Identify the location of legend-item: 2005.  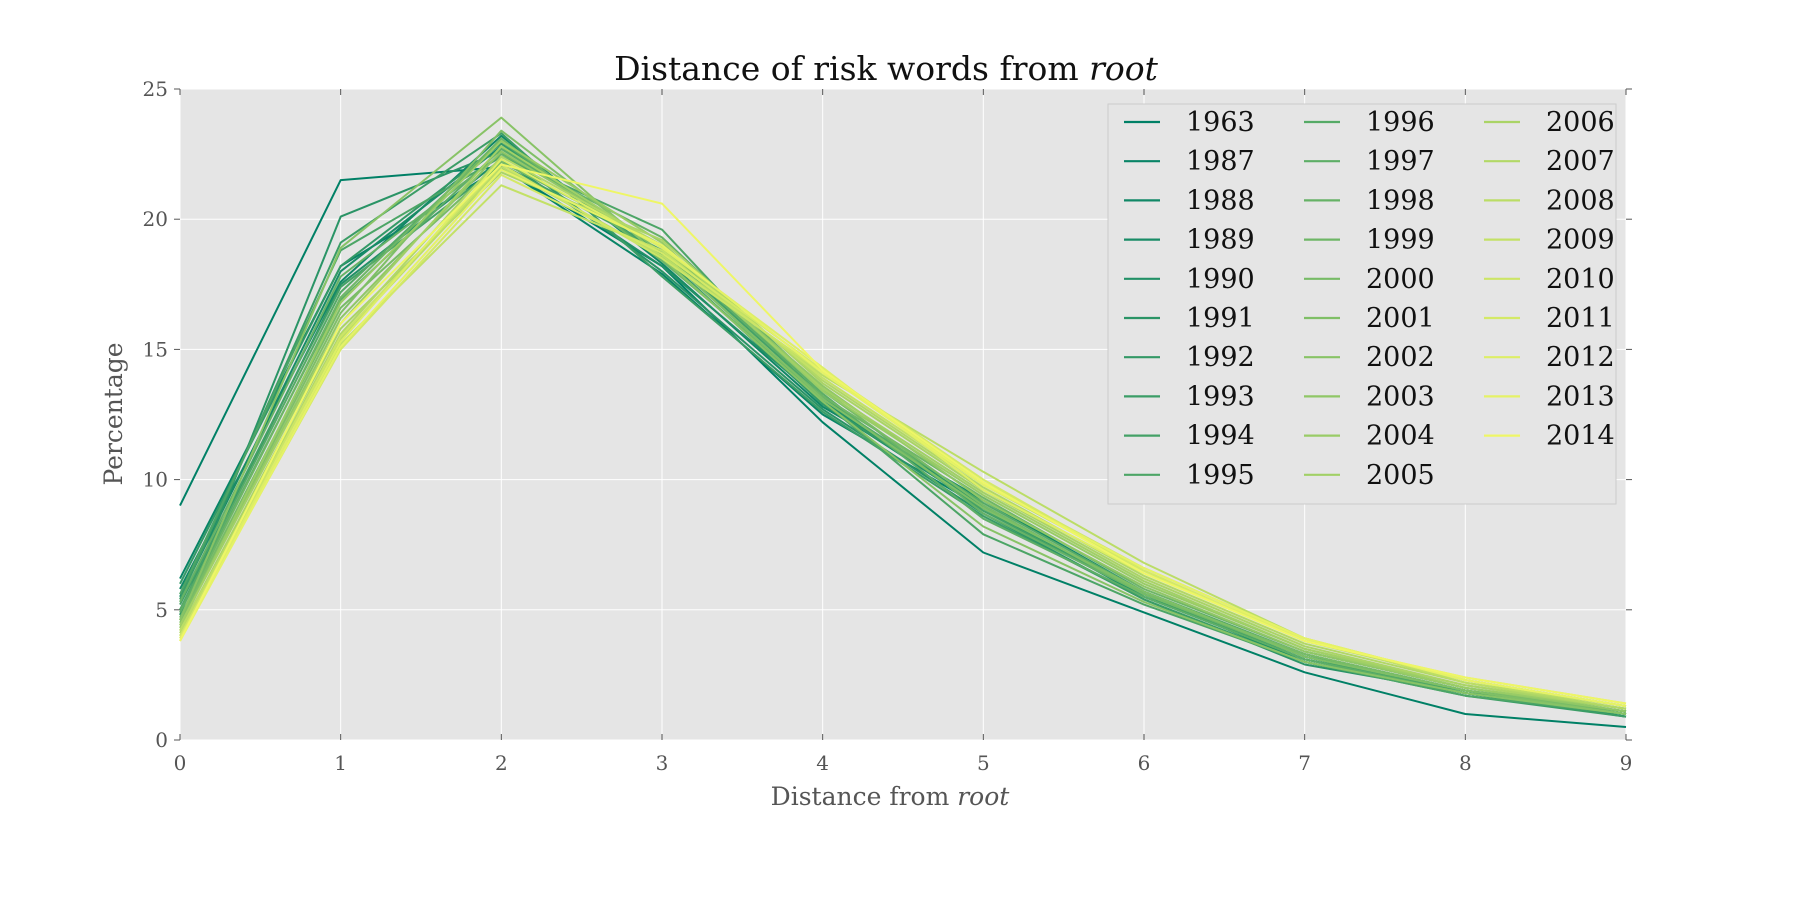
(1369, 475).